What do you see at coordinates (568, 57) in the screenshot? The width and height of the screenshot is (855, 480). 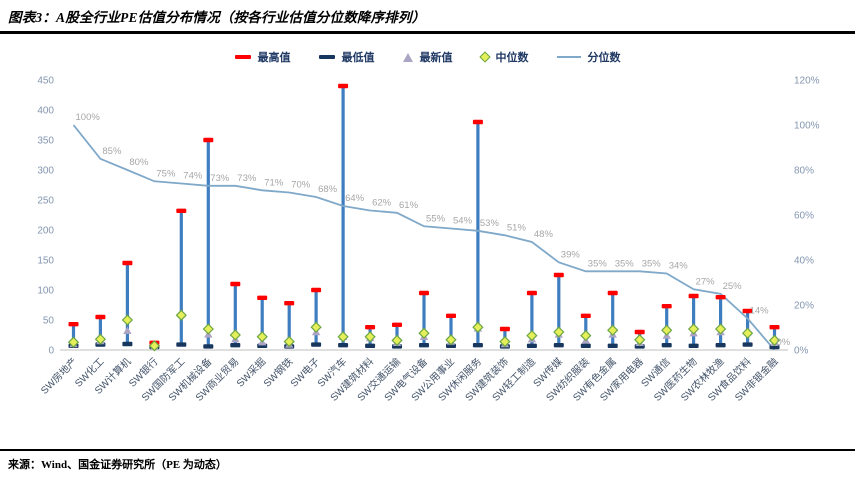 I see `pct-marker-icon` at bounding box center [568, 57].